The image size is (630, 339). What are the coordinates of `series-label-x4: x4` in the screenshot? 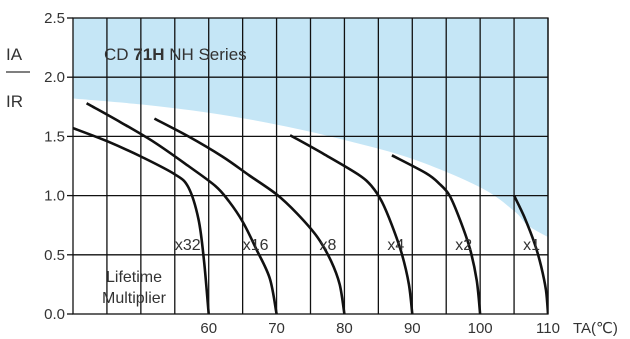 It's located at (395, 245).